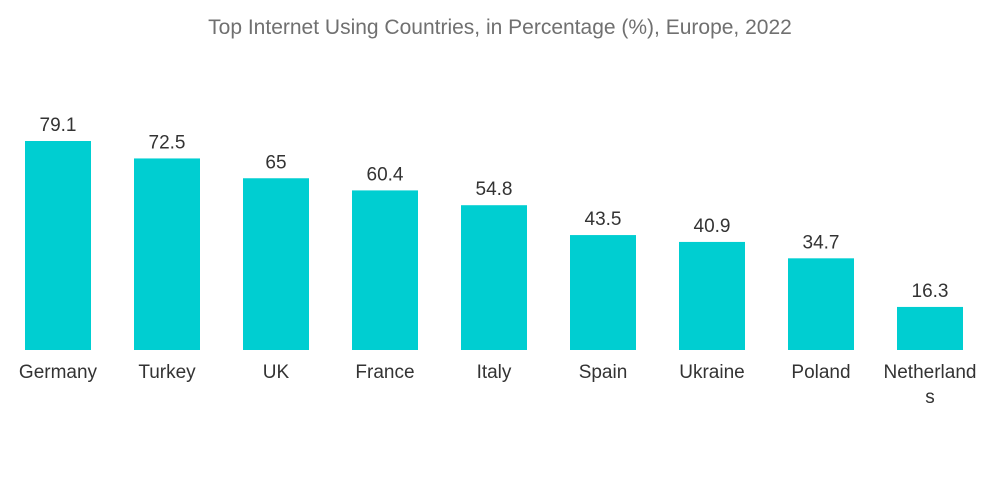  What do you see at coordinates (276, 372) in the screenshot?
I see `category-label-uk: UK` at bounding box center [276, 372].